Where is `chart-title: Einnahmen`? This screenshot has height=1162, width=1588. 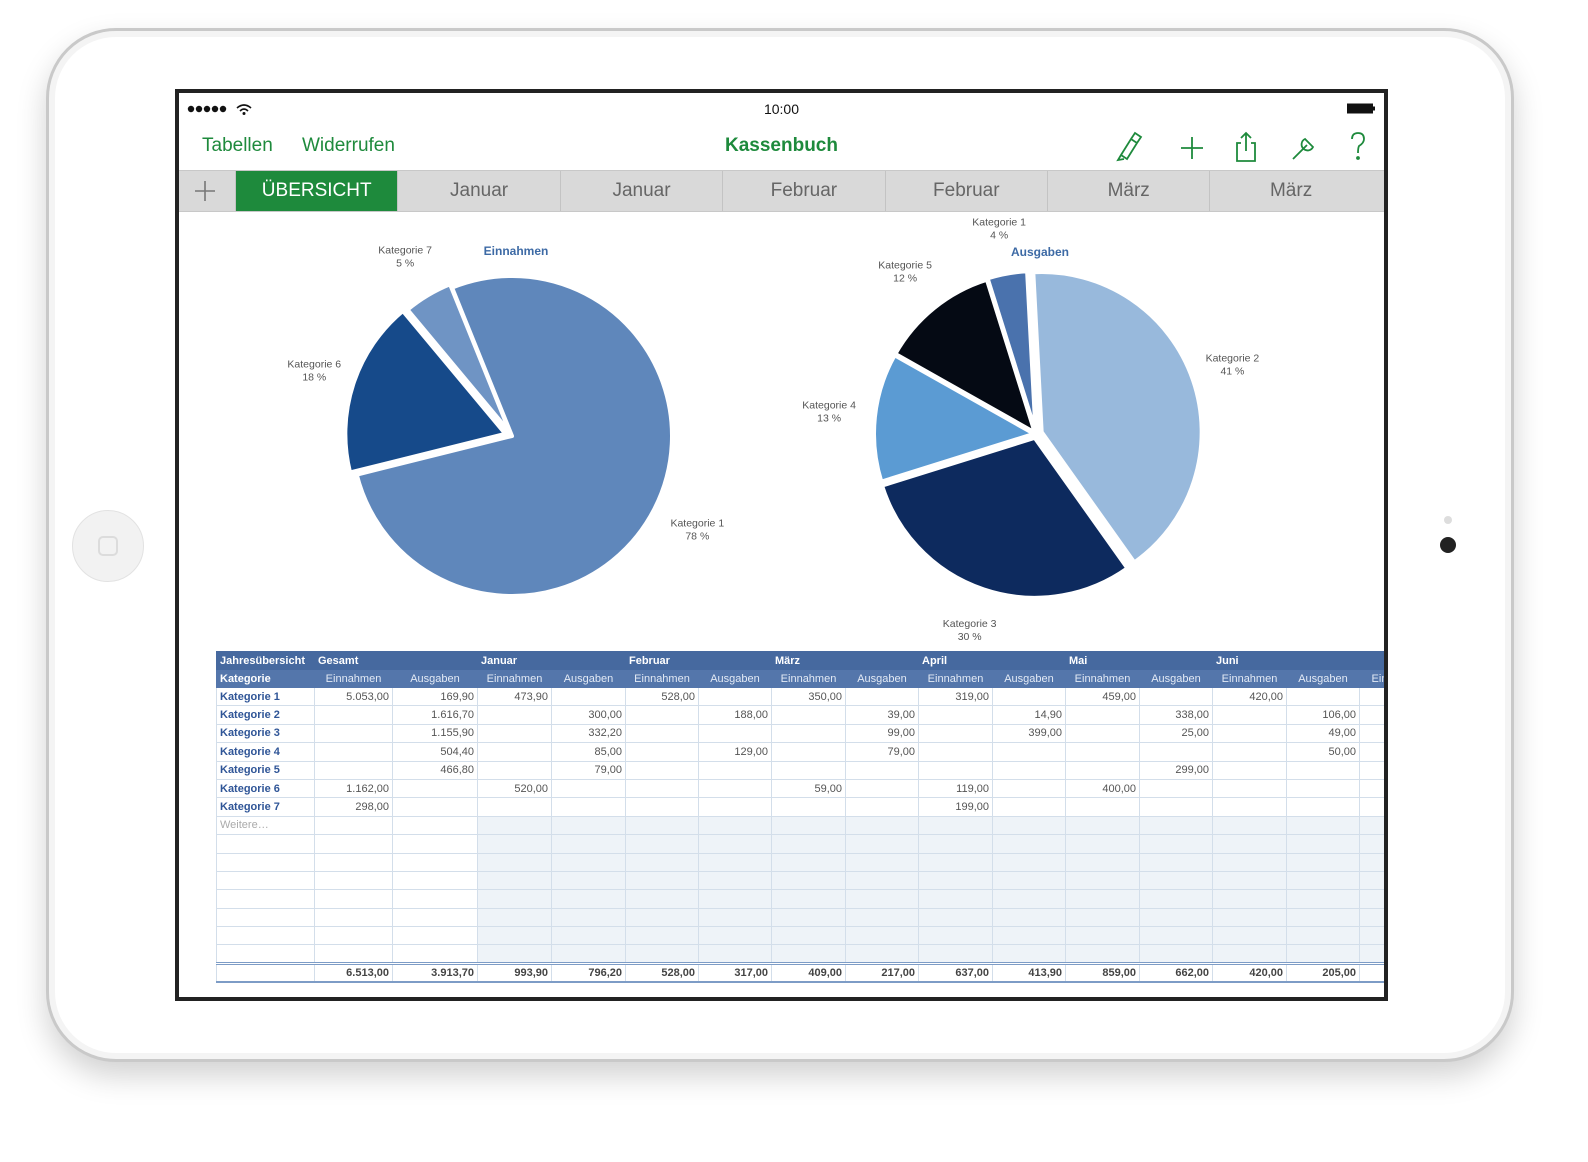
chart-title: Einnahmen is located at coordinates (516, 251).